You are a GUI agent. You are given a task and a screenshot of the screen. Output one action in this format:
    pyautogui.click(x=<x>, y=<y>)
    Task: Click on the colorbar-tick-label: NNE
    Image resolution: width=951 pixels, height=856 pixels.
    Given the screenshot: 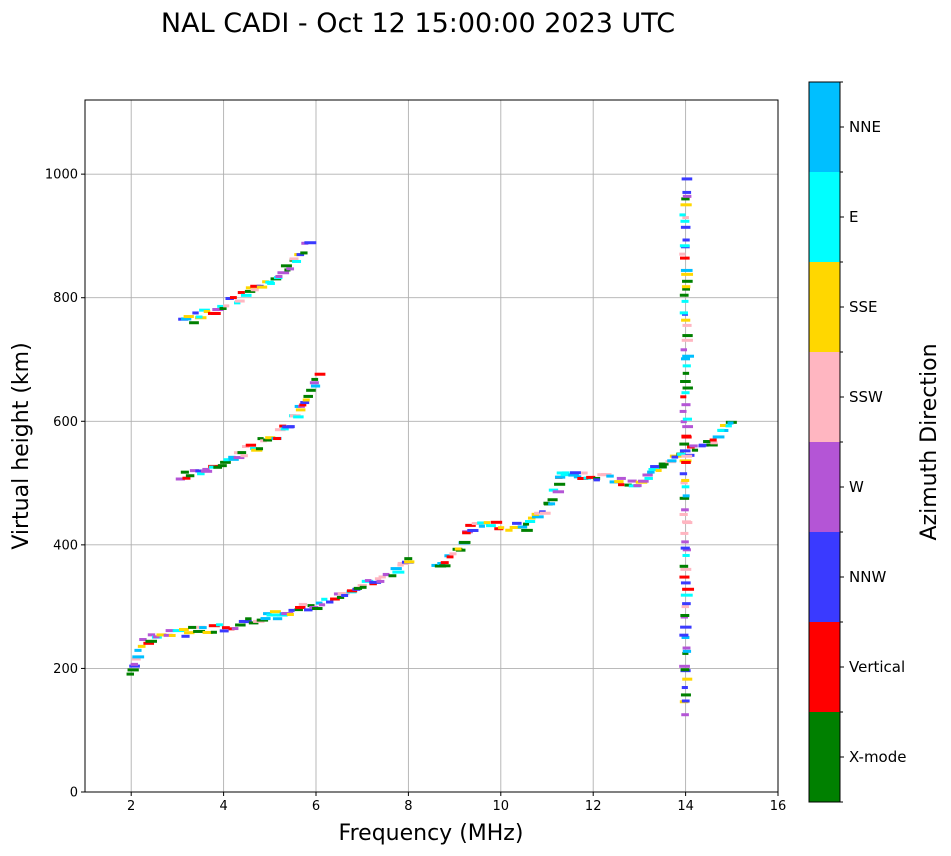 What is the action you would take?
    pyautogui.click(x=865, y=127)
    